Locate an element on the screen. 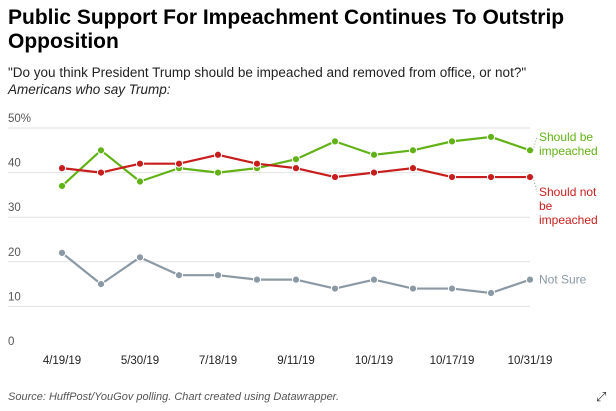 The image size is (616, 411). y-tick-label: 0 is located at coordinates (11, 342).